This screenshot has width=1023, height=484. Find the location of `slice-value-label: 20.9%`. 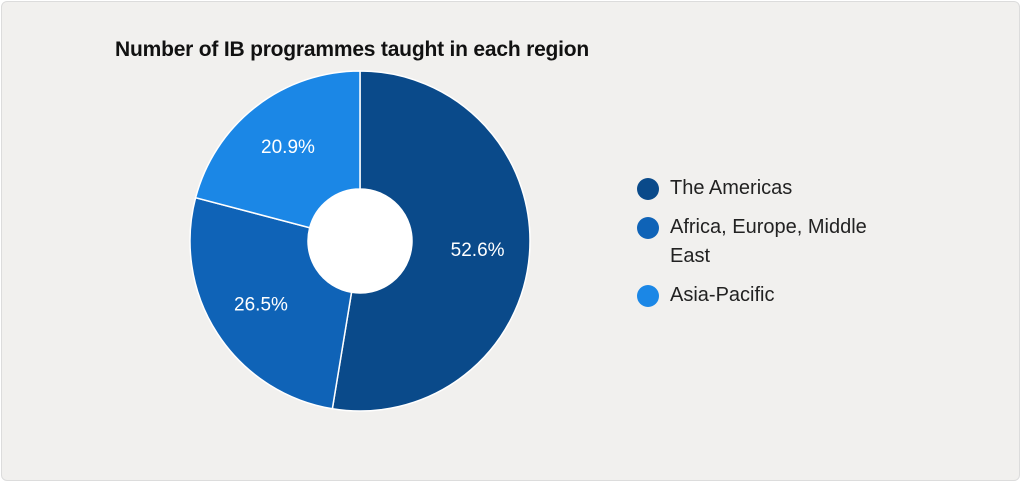

slice-value-label: 20.9% is located at coordinates (288, 147).